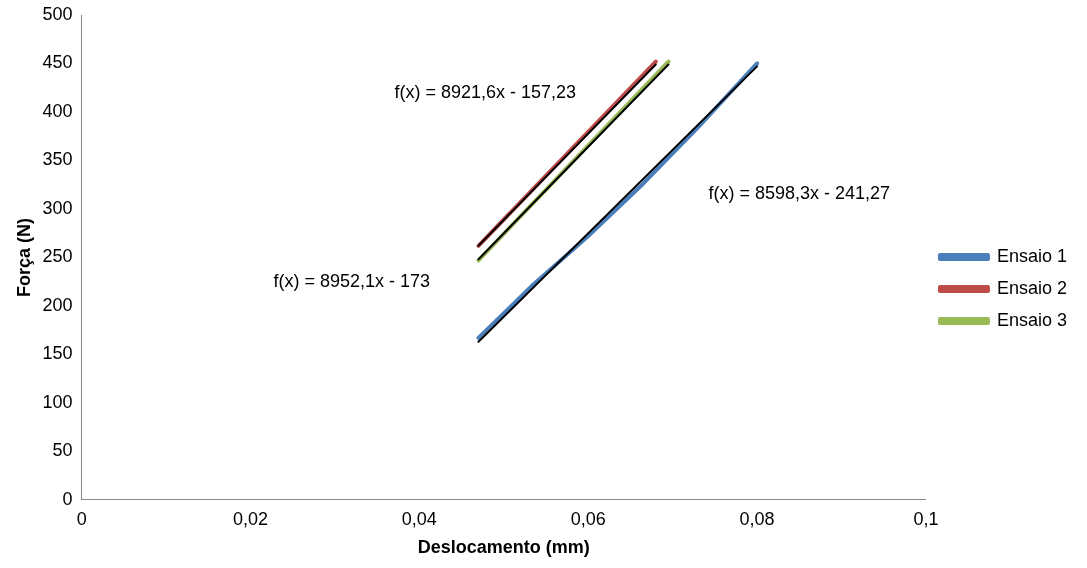  I want to click on y-tick-label: 350, so click(57, 159).